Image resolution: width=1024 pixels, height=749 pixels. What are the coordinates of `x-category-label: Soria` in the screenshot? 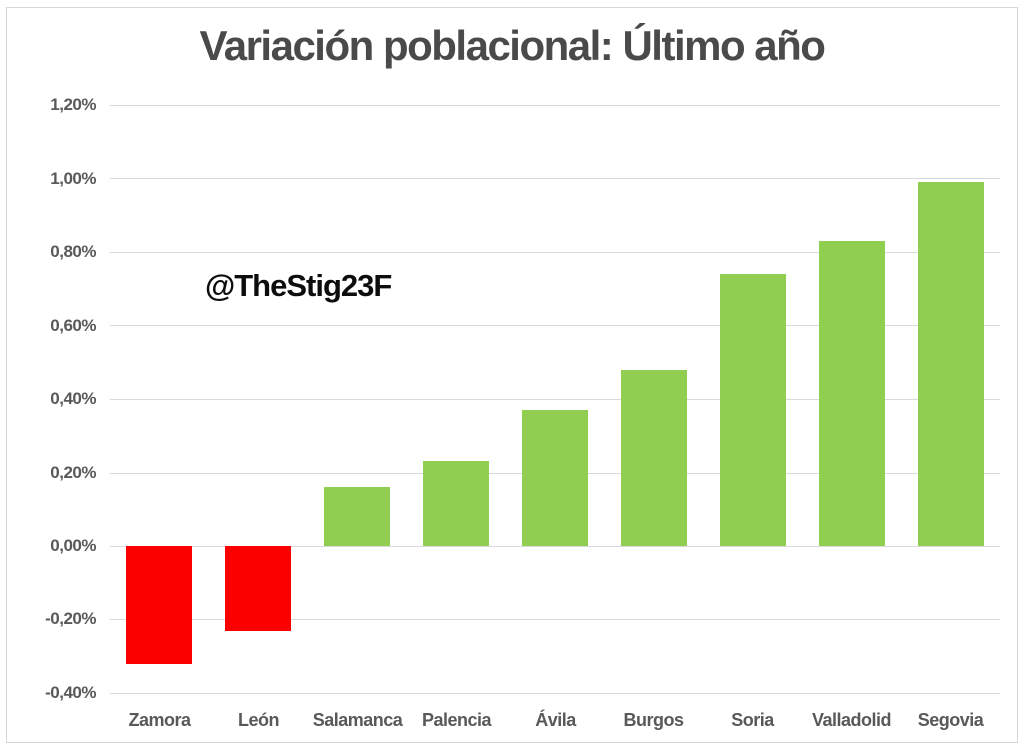 It's located at (752, 720).